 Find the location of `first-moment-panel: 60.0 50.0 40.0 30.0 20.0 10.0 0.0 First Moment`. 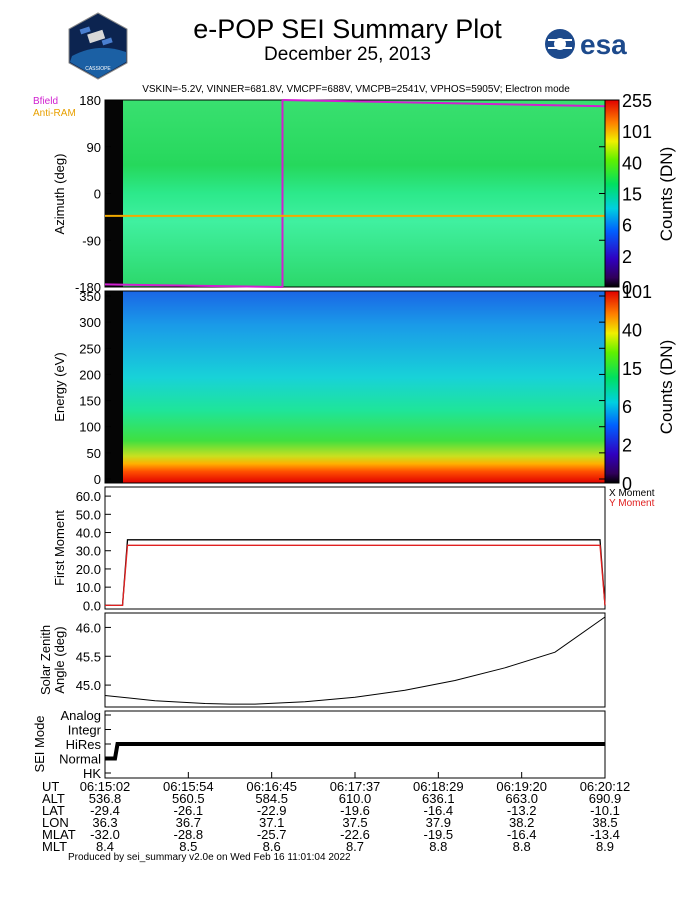

first-moment-panel: 60.0 50.0 40.0 30.0 20.0 10.0 0.0 First Moment is located at coordinates (329, 549).